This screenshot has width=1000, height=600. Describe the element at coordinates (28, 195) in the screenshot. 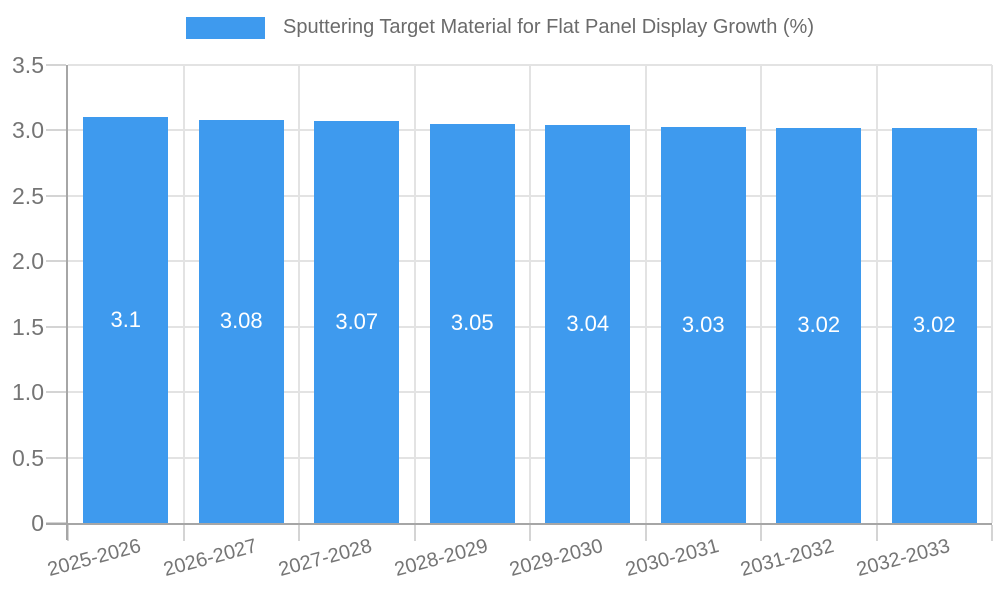

I see `y-axis-label: 2.5` at that location.